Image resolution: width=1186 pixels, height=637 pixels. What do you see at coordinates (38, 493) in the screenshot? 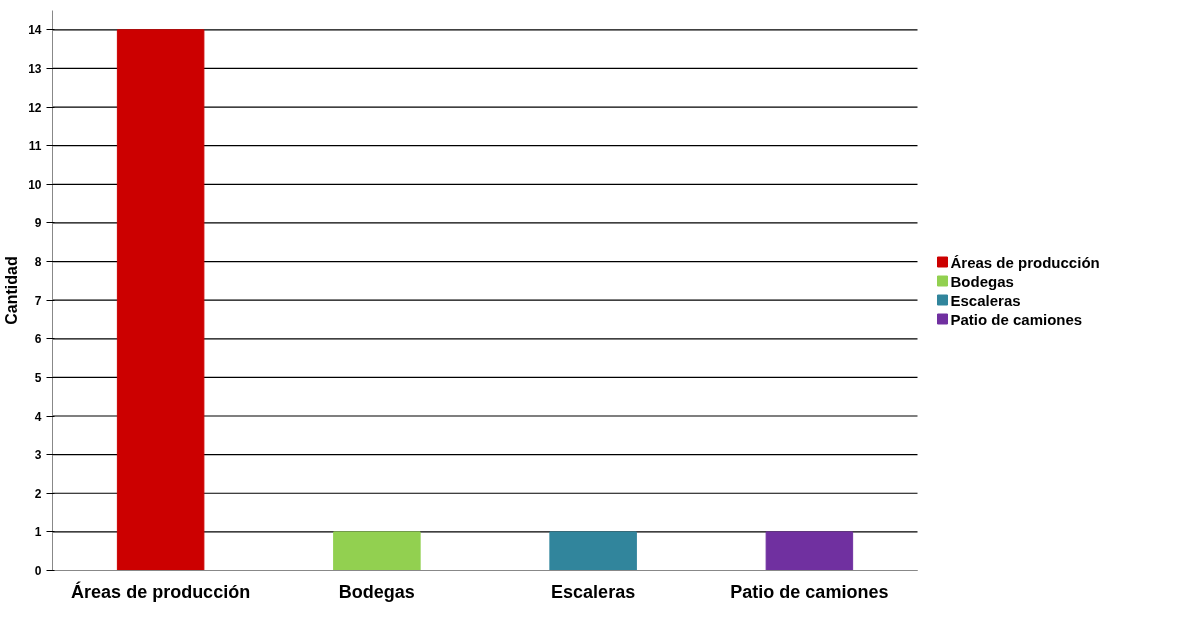
I see `y-tick-label: 2` at bounding box center [38, 493].